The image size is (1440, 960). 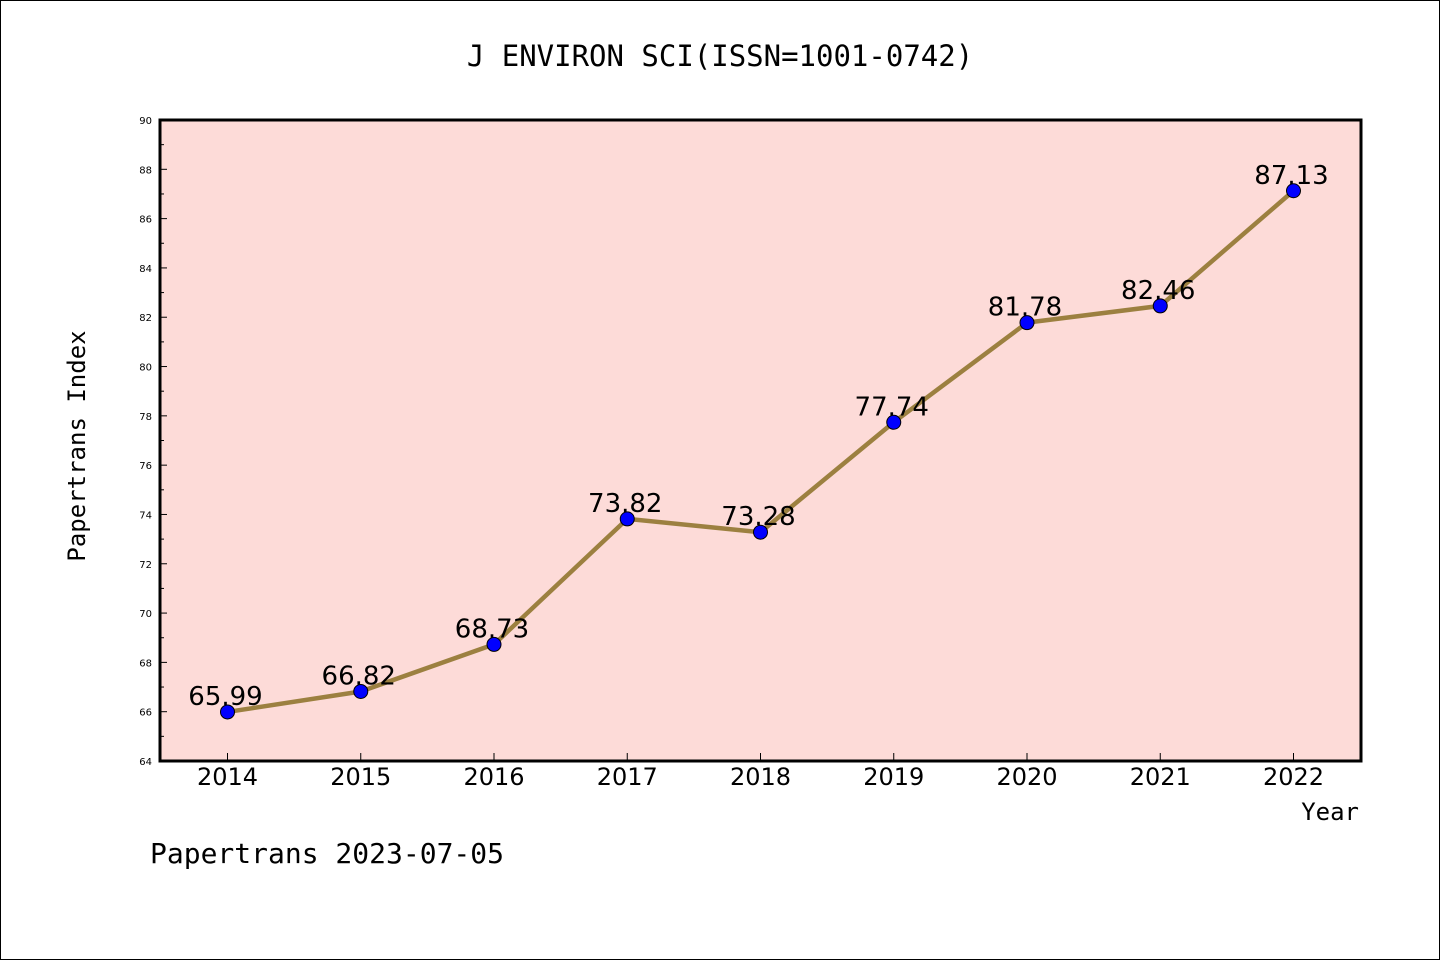 What do you see at coordinates (225, 697) in the screenshot?
I see `data-label: 65.99` at bounding box center [225, 697].